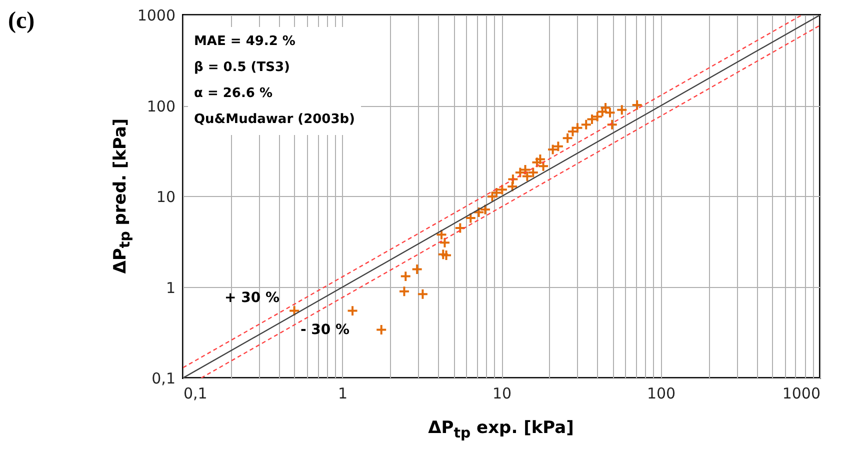  Describe the element at coordinates (252, 298) in the screenshot. I see `annotation: + 30 %` at that location.